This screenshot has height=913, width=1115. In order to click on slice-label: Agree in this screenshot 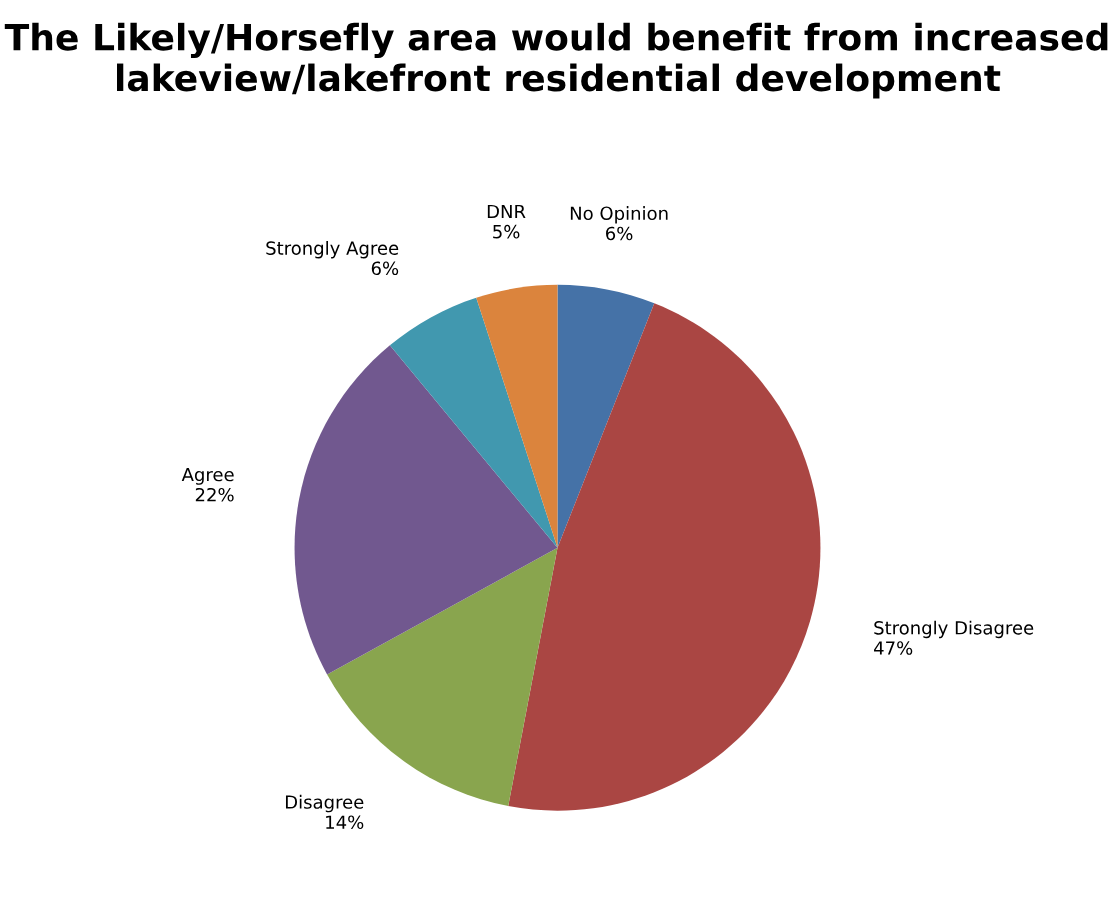, I will do `click(207, 476)`.